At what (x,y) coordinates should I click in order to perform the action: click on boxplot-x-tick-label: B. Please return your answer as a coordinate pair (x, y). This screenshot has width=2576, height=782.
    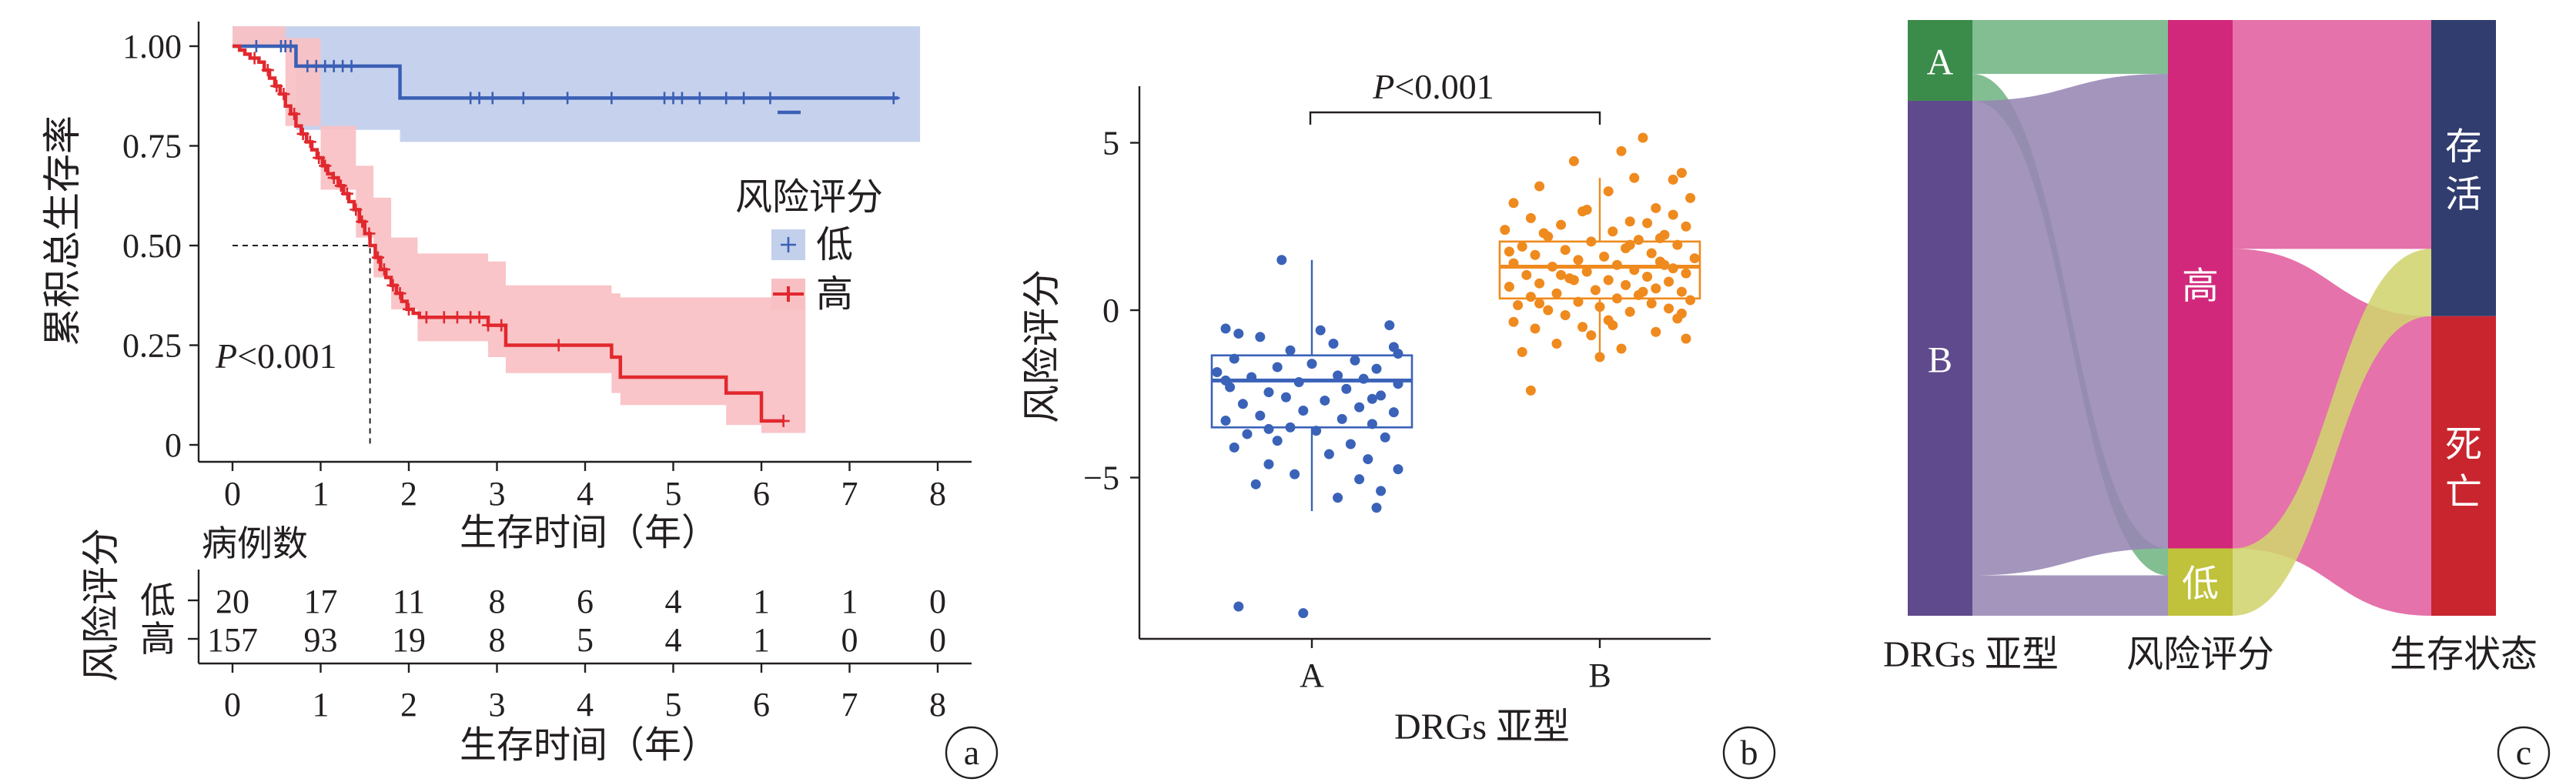
    Looking at the image, I should click on (1600, 675).